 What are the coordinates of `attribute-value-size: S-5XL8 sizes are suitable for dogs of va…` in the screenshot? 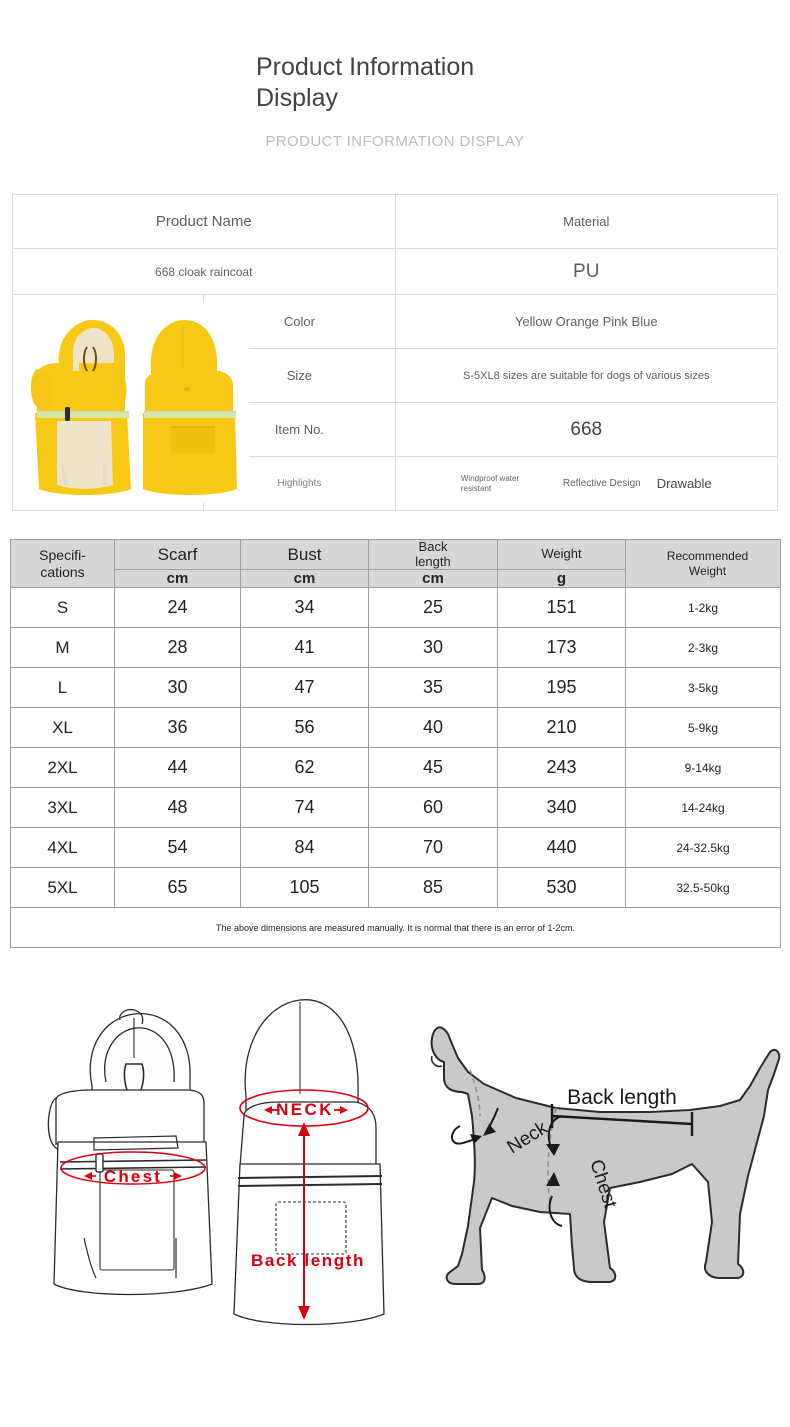 It's located at (586, 375).